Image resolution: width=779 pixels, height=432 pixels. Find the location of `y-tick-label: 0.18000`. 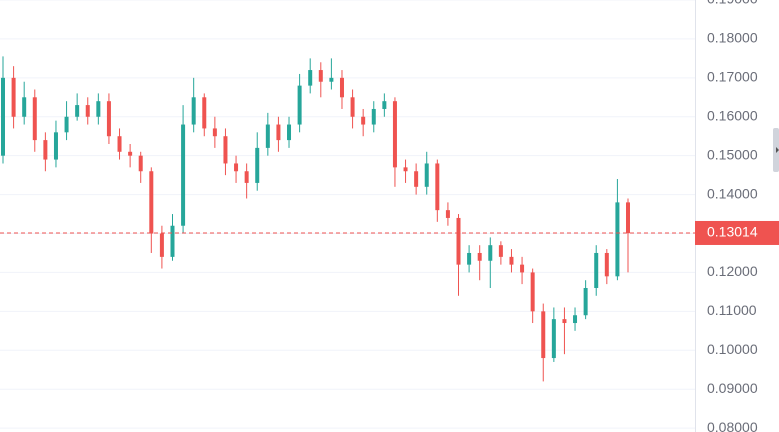

y-tick-label: 0.18000 is located at coordinates (732, 38).